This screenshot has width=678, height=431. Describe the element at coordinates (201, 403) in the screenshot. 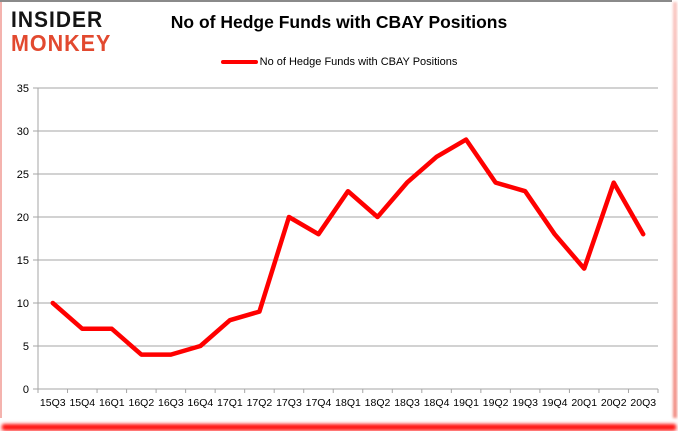

I see `x-tick-label: 16Q4` at that location.